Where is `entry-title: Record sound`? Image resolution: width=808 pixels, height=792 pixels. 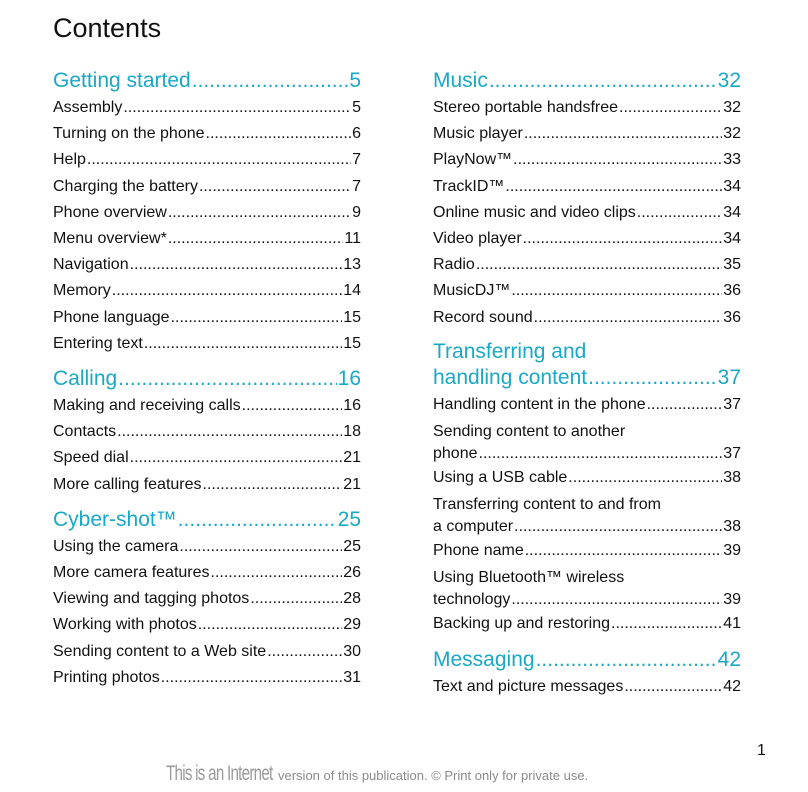 entry-title: Record sound is located at coordinates (483, 317).